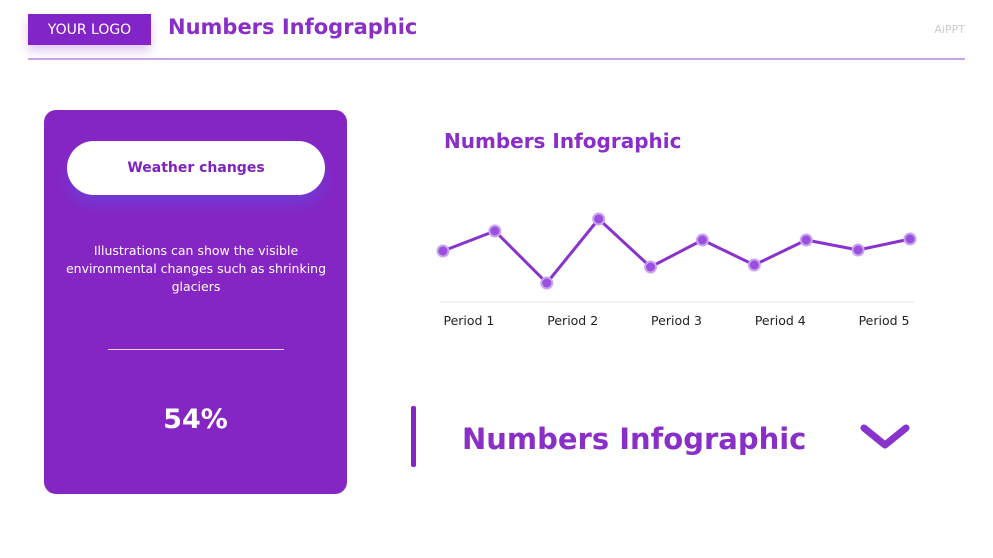  I want to click on brand: AiPPT, so click(949, 29).